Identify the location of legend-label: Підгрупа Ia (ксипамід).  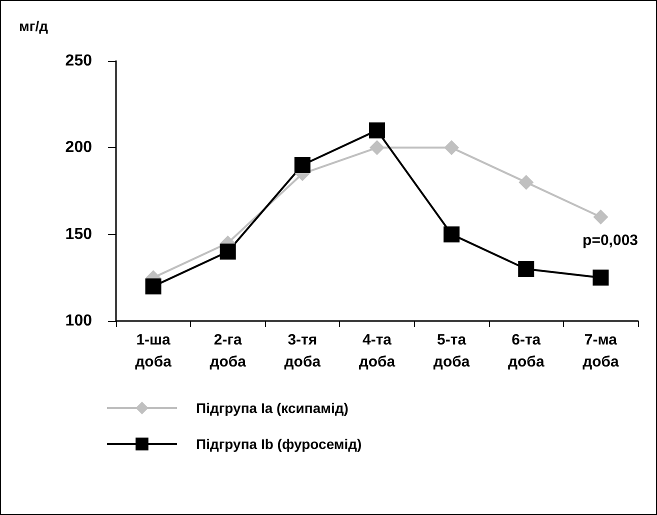
(272, 408).